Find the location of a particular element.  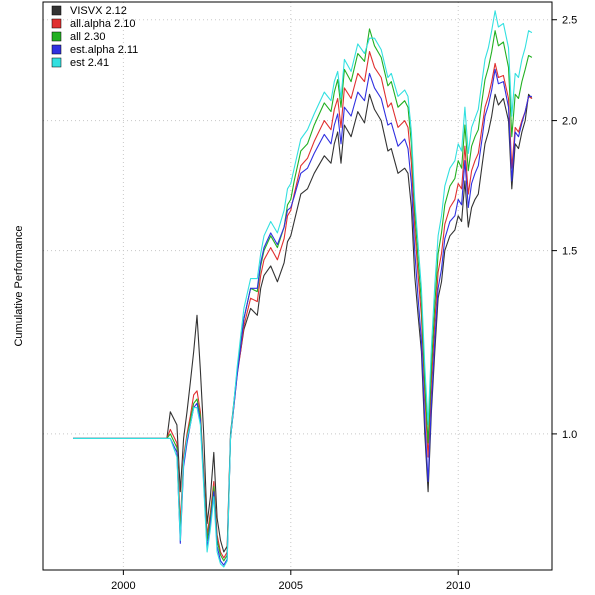

y-tick-label: 2.5 is located at coordinates (569, 21).